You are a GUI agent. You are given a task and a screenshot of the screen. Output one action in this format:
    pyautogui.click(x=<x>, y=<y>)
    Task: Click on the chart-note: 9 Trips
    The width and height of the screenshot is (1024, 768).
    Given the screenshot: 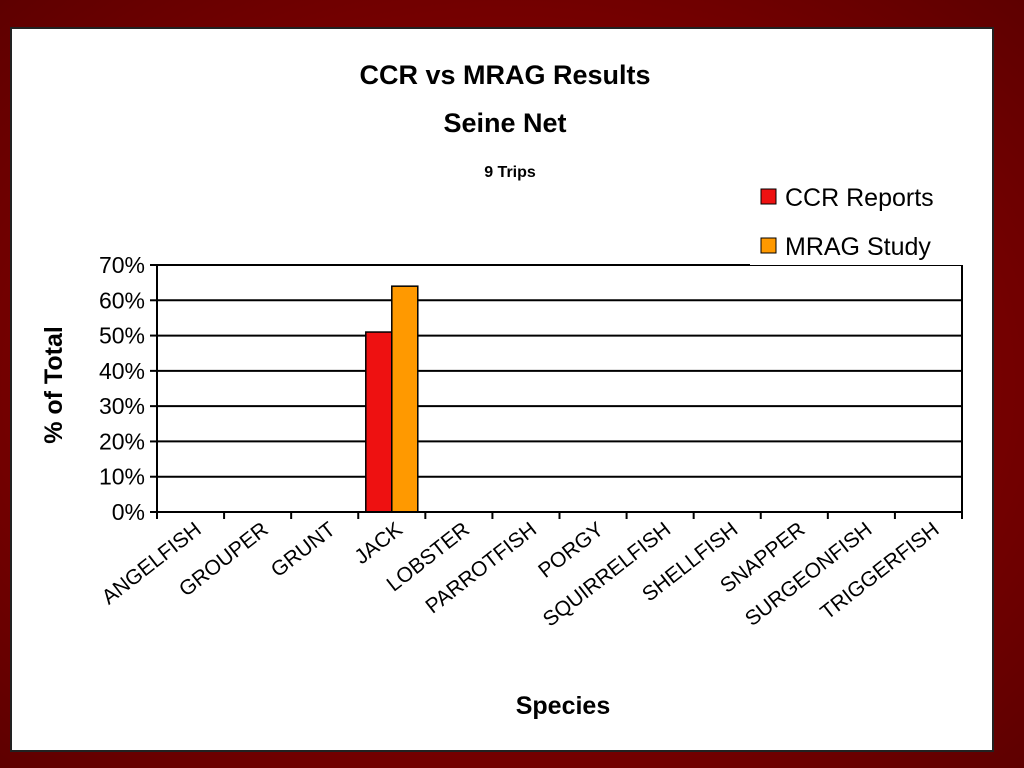 What is the action you would take?
    pyautogui.click(x=510, y=172)
    